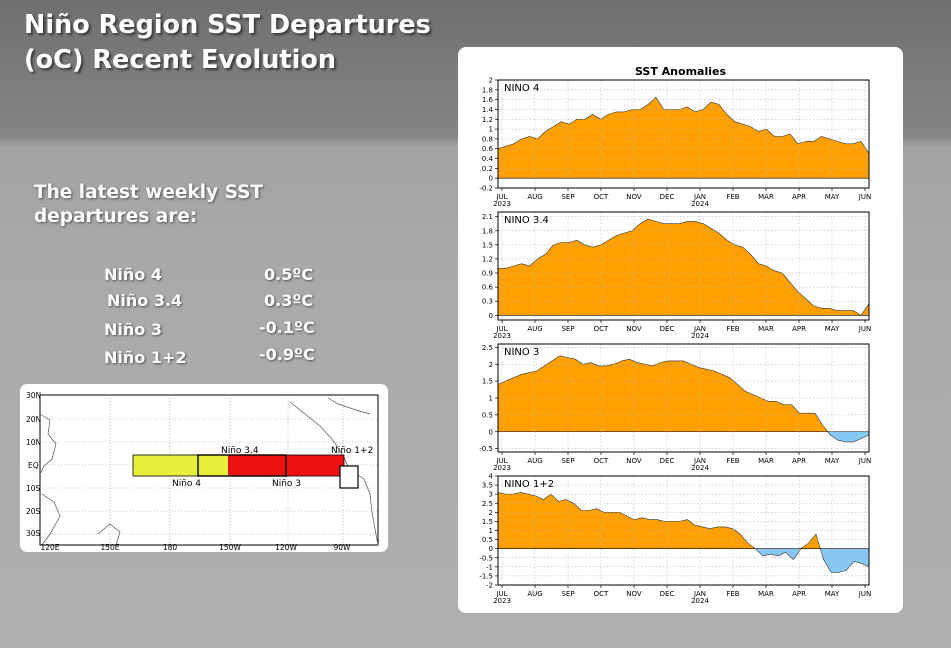  Describe the element at coordinates (33, 419) in the screenshot. I see `lat-label: 20N` at that location.